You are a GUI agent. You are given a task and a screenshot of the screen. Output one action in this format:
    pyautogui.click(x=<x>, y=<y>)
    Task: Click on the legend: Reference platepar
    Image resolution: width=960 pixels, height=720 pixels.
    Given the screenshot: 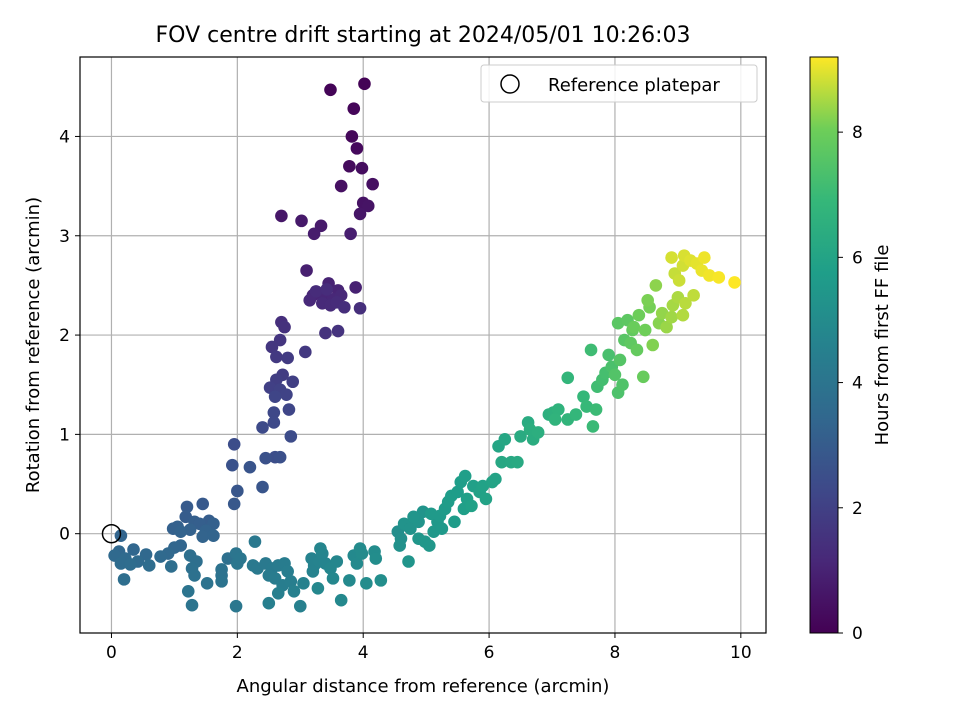 What is the action you would take?
    pyautogui.click(x=619, y=83)
    